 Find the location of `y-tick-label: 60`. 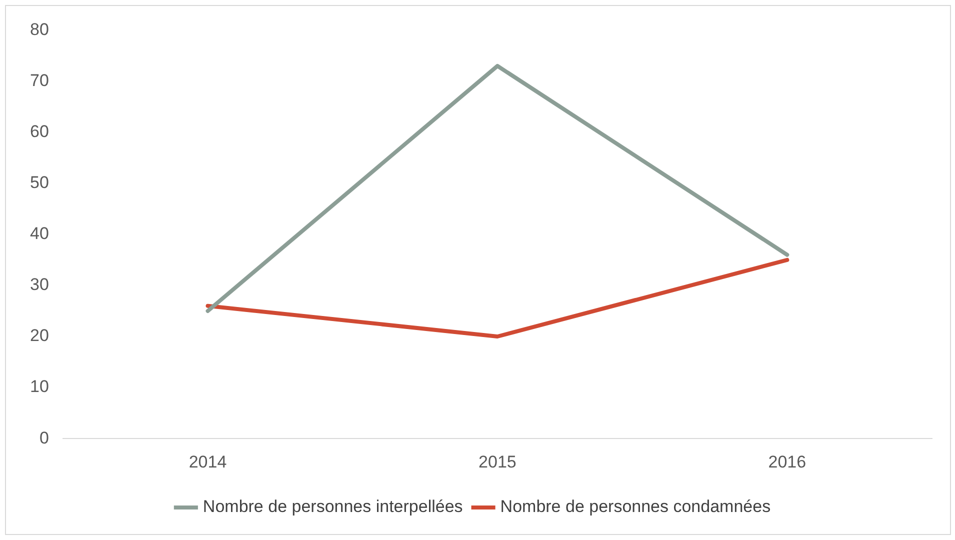

y-tick-label: 60 is located at coordinates (39, 131).